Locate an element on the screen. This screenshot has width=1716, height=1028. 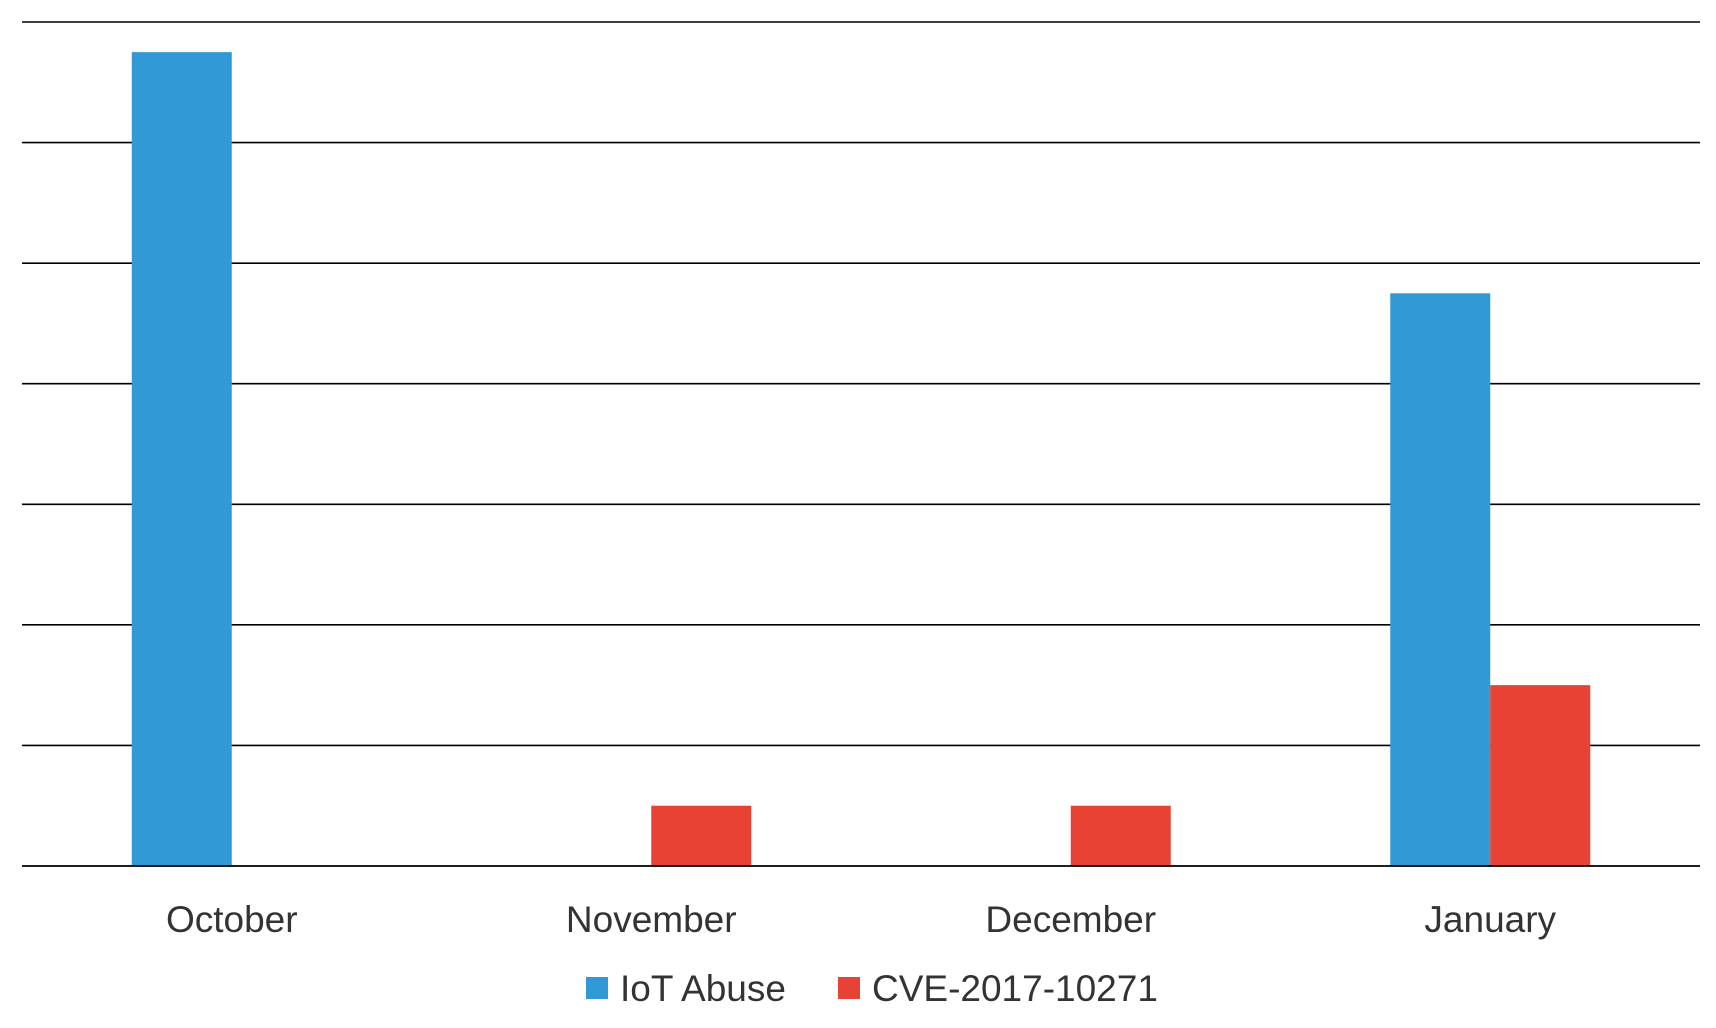
legend-swatch-cve is located at coordinates (849, 988).